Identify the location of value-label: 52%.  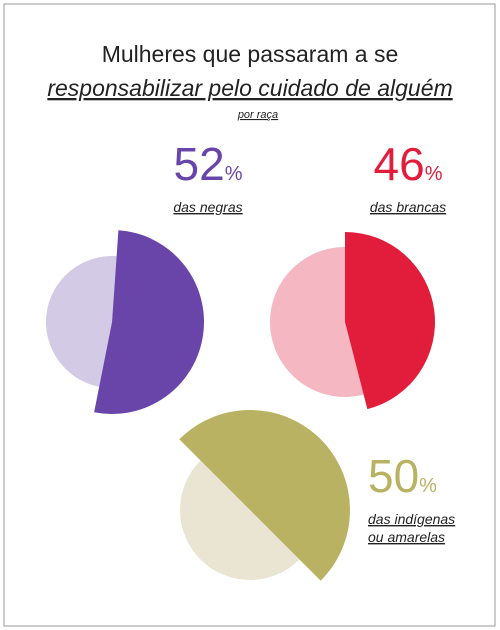
(208, 164).